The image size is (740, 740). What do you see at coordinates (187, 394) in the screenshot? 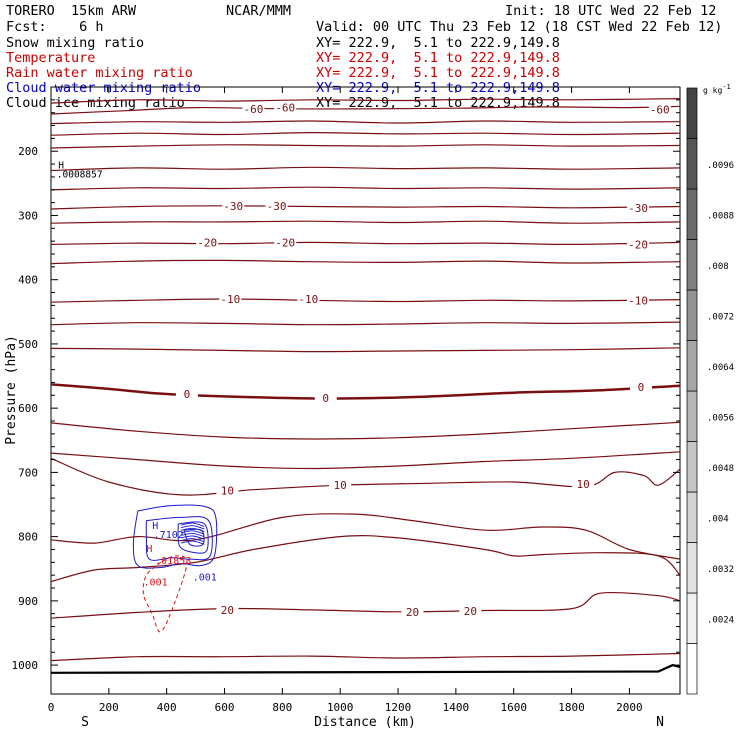
I see `temperature-label: 0` at bounding box center [187, 394].